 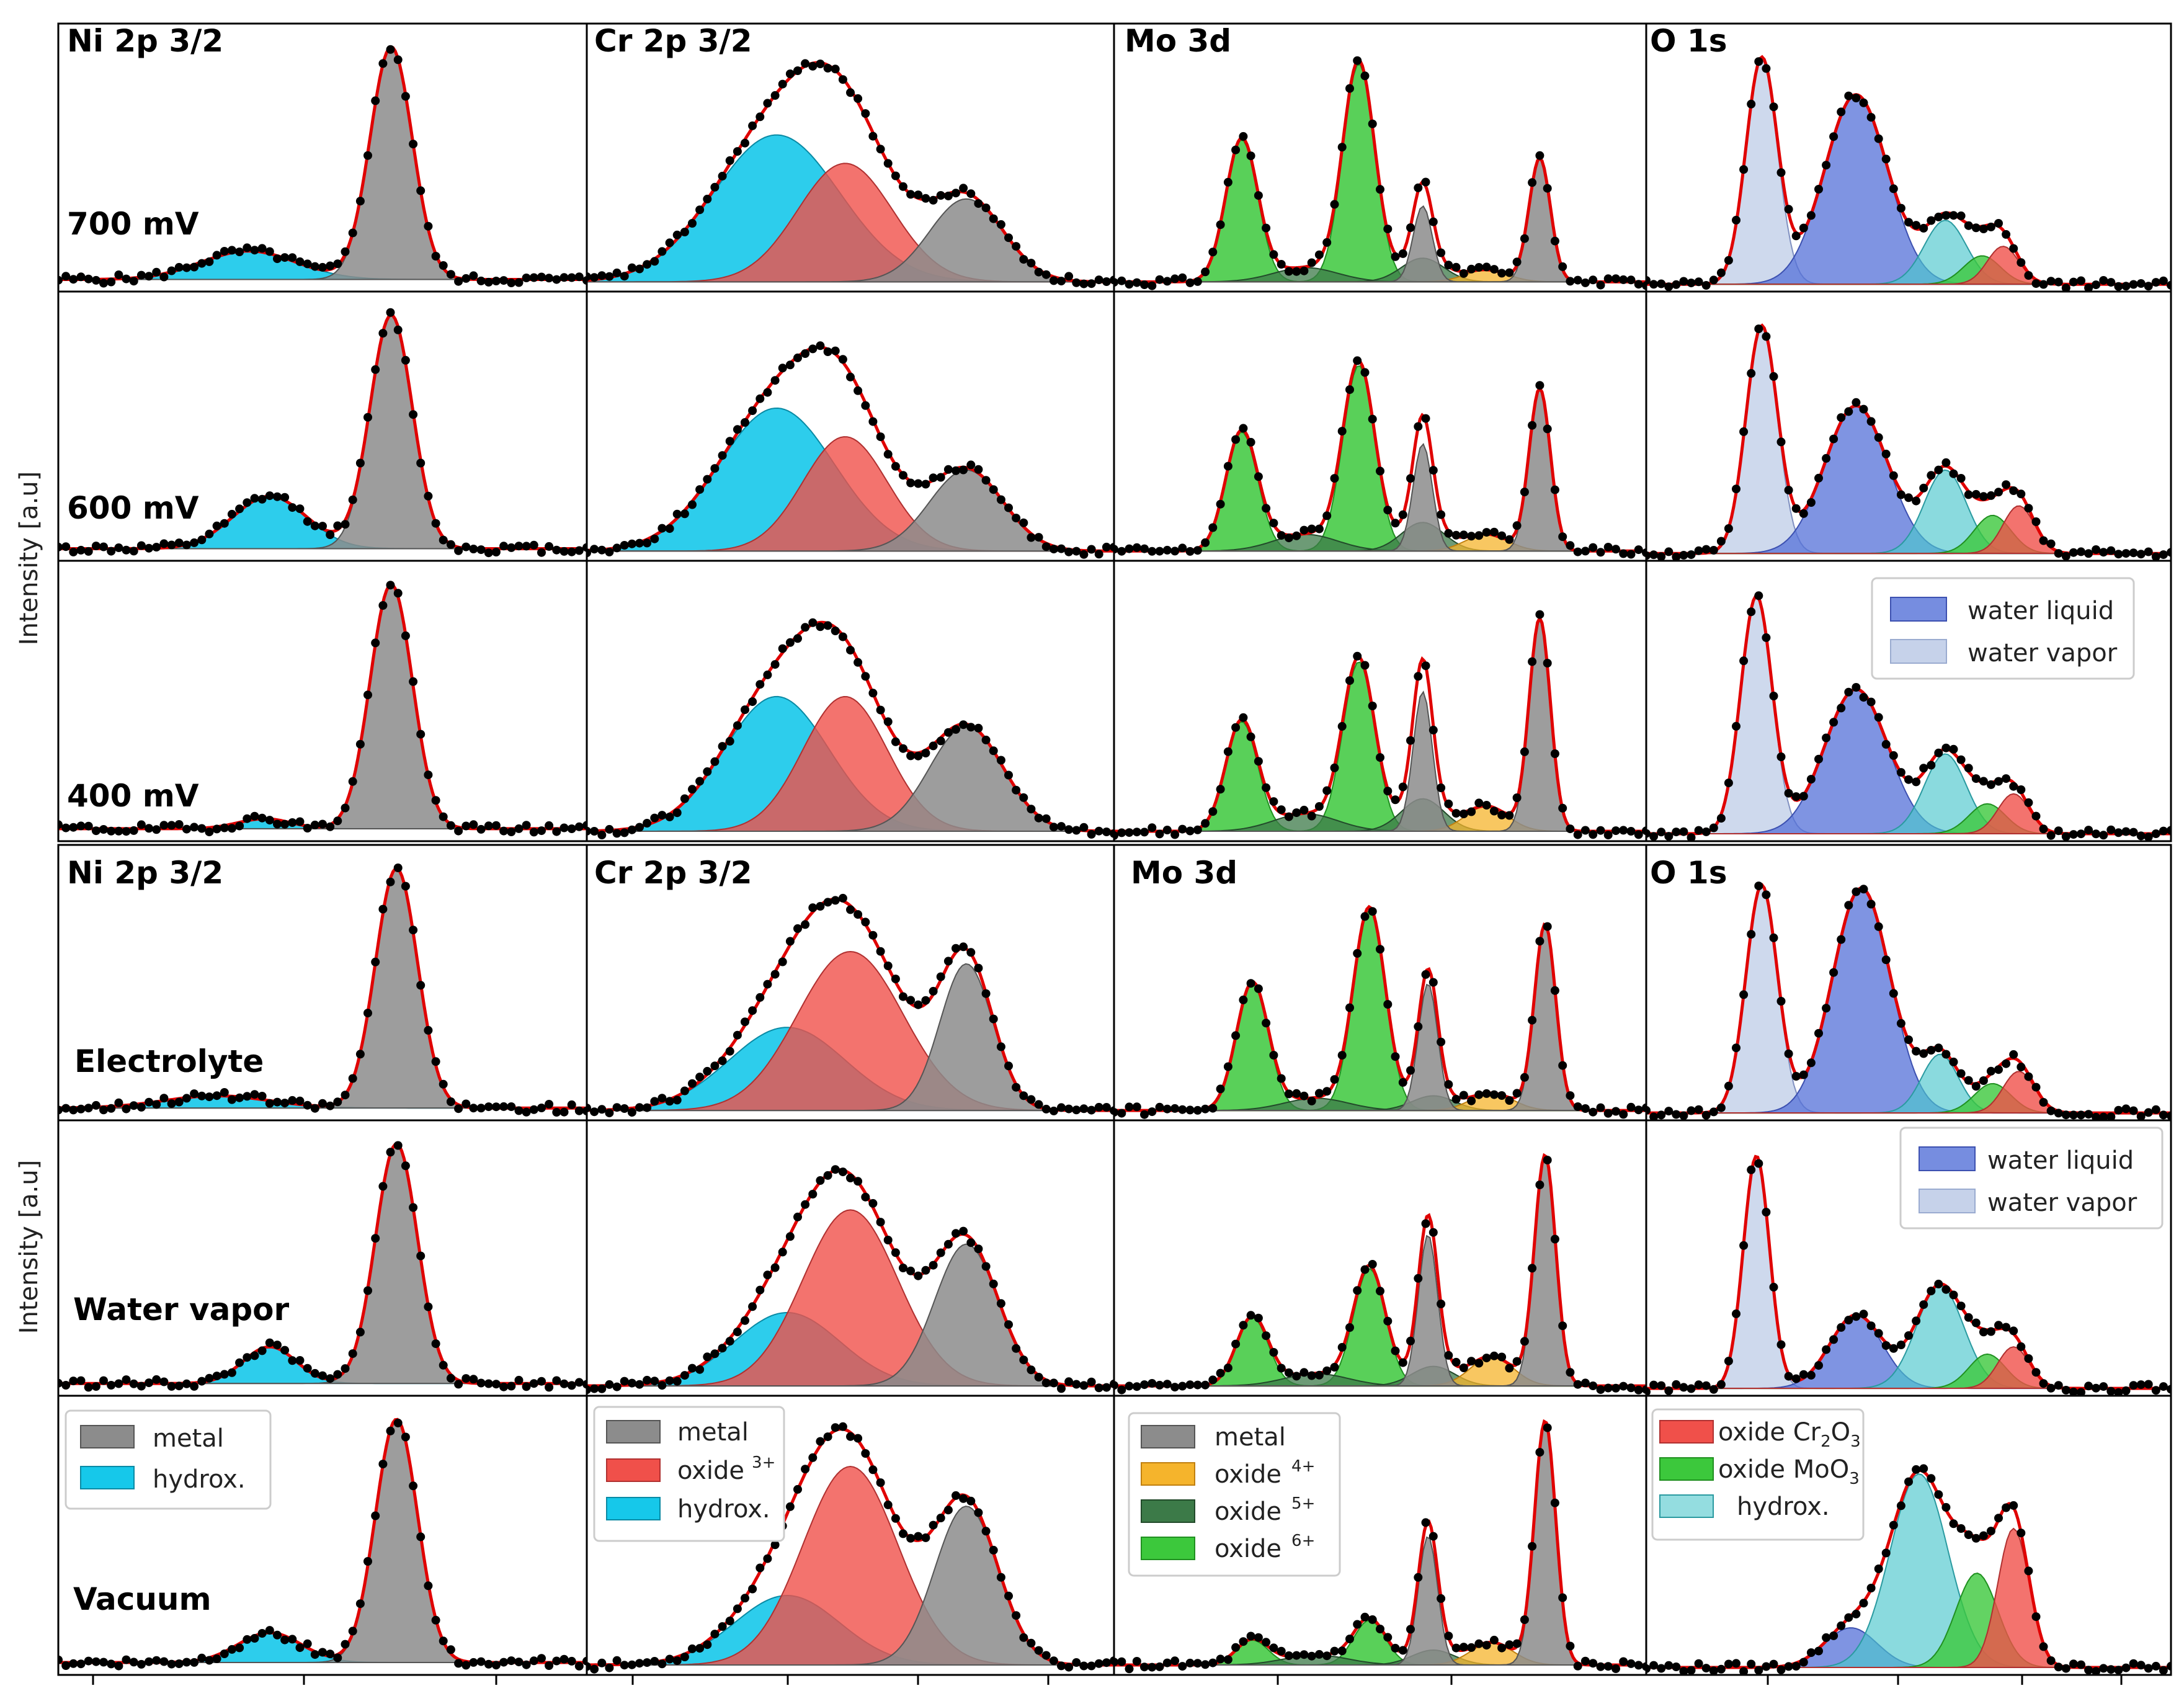 What do you see at coordinates (323, 1258) in the screenshot?
I see `panel-frame` at bounding box center [323, 1258].